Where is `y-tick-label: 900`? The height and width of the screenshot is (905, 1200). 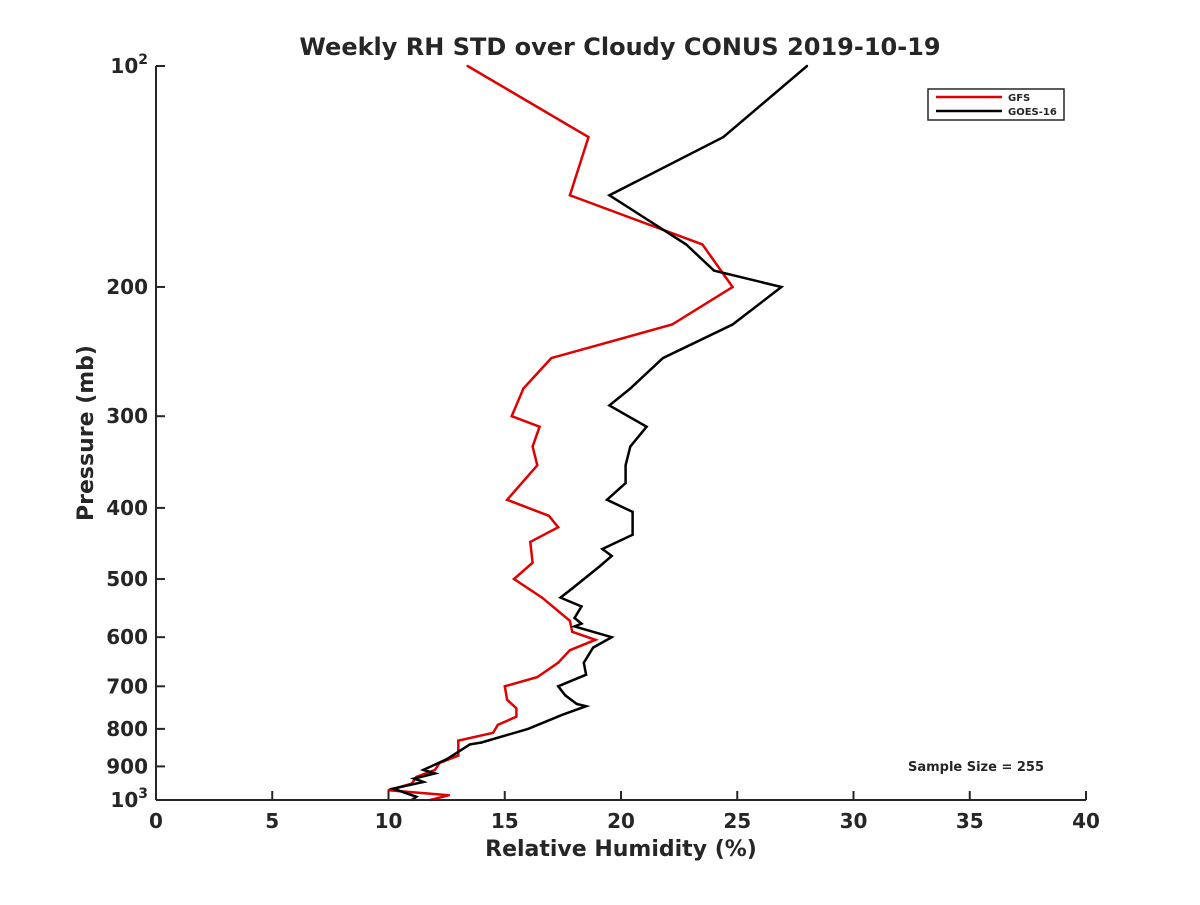 y-tick-label: 900 is located at coordinates (127, 766).